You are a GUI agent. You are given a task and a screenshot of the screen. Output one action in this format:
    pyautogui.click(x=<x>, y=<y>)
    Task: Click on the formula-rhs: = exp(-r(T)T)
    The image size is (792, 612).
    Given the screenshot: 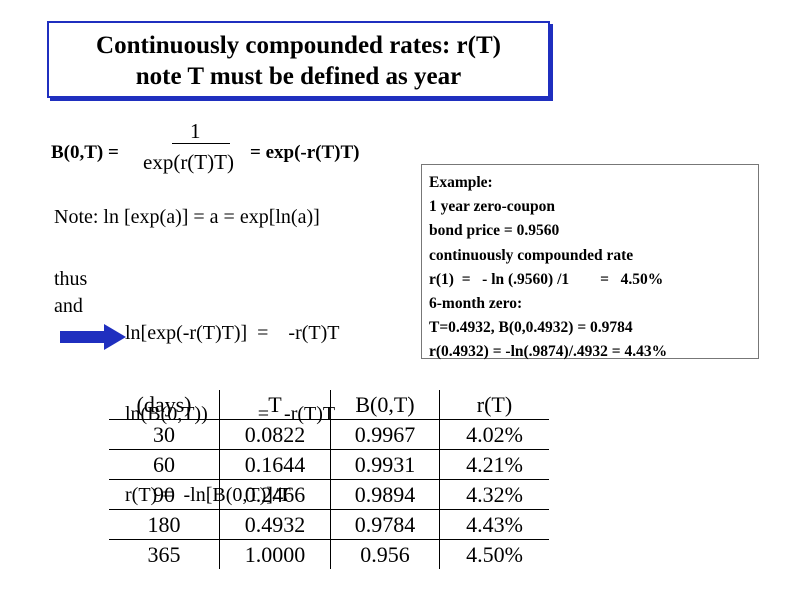 What is the action you would take?
    pyautogui.click(x=305, y=152)
    